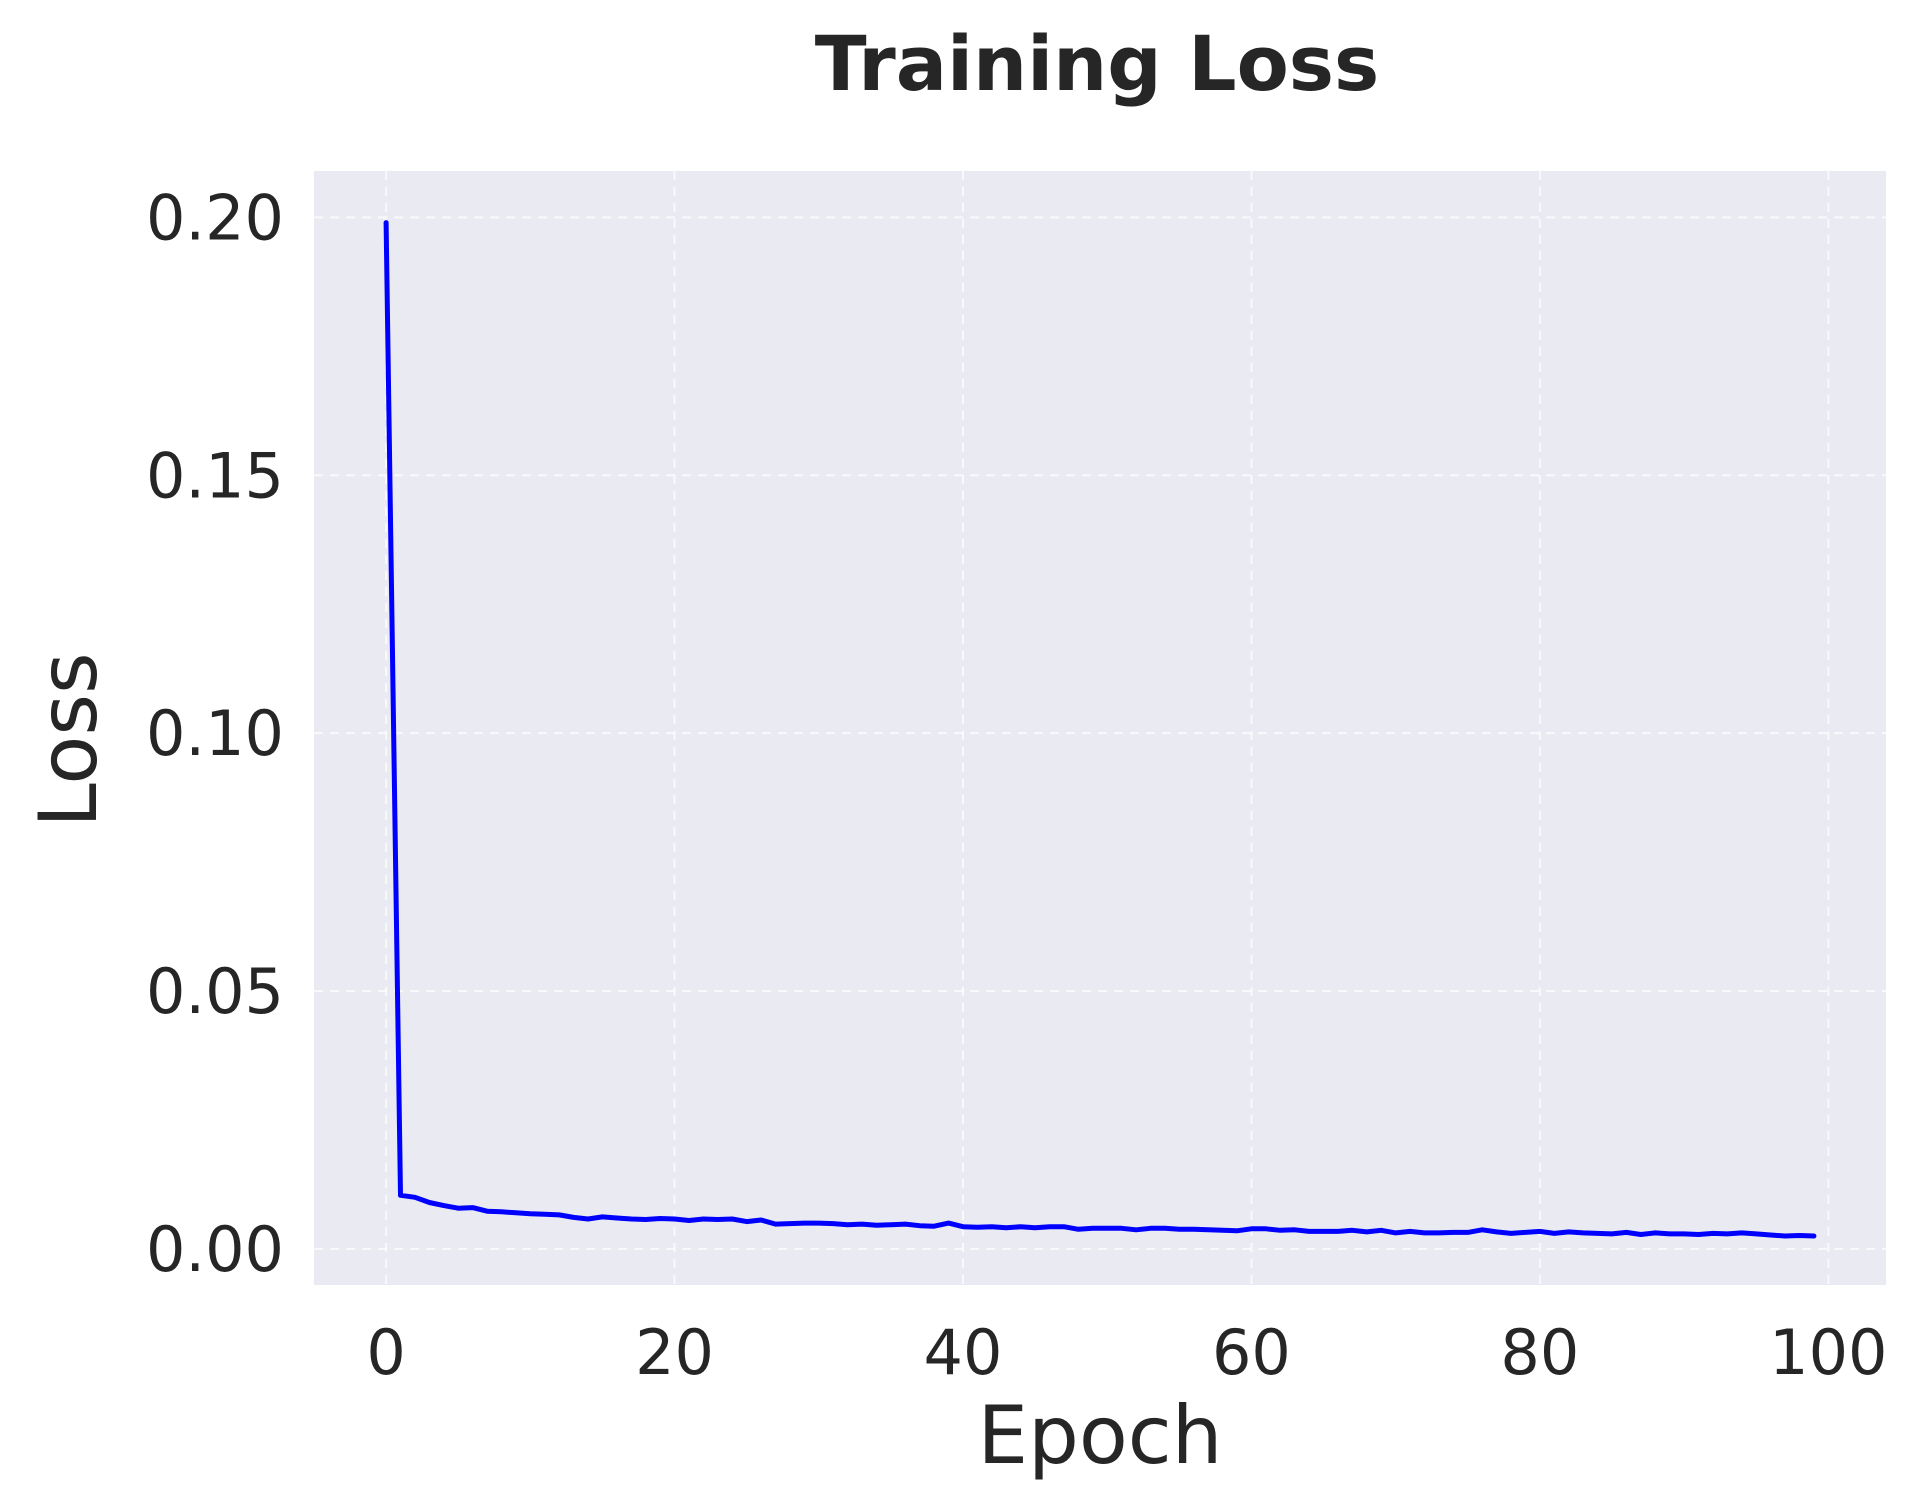 This screenshot has width=1920, height=1505. Describe the element at coordinates (1539, 1352) in the screenshot. I see `x-tick-label: 80` at that location.